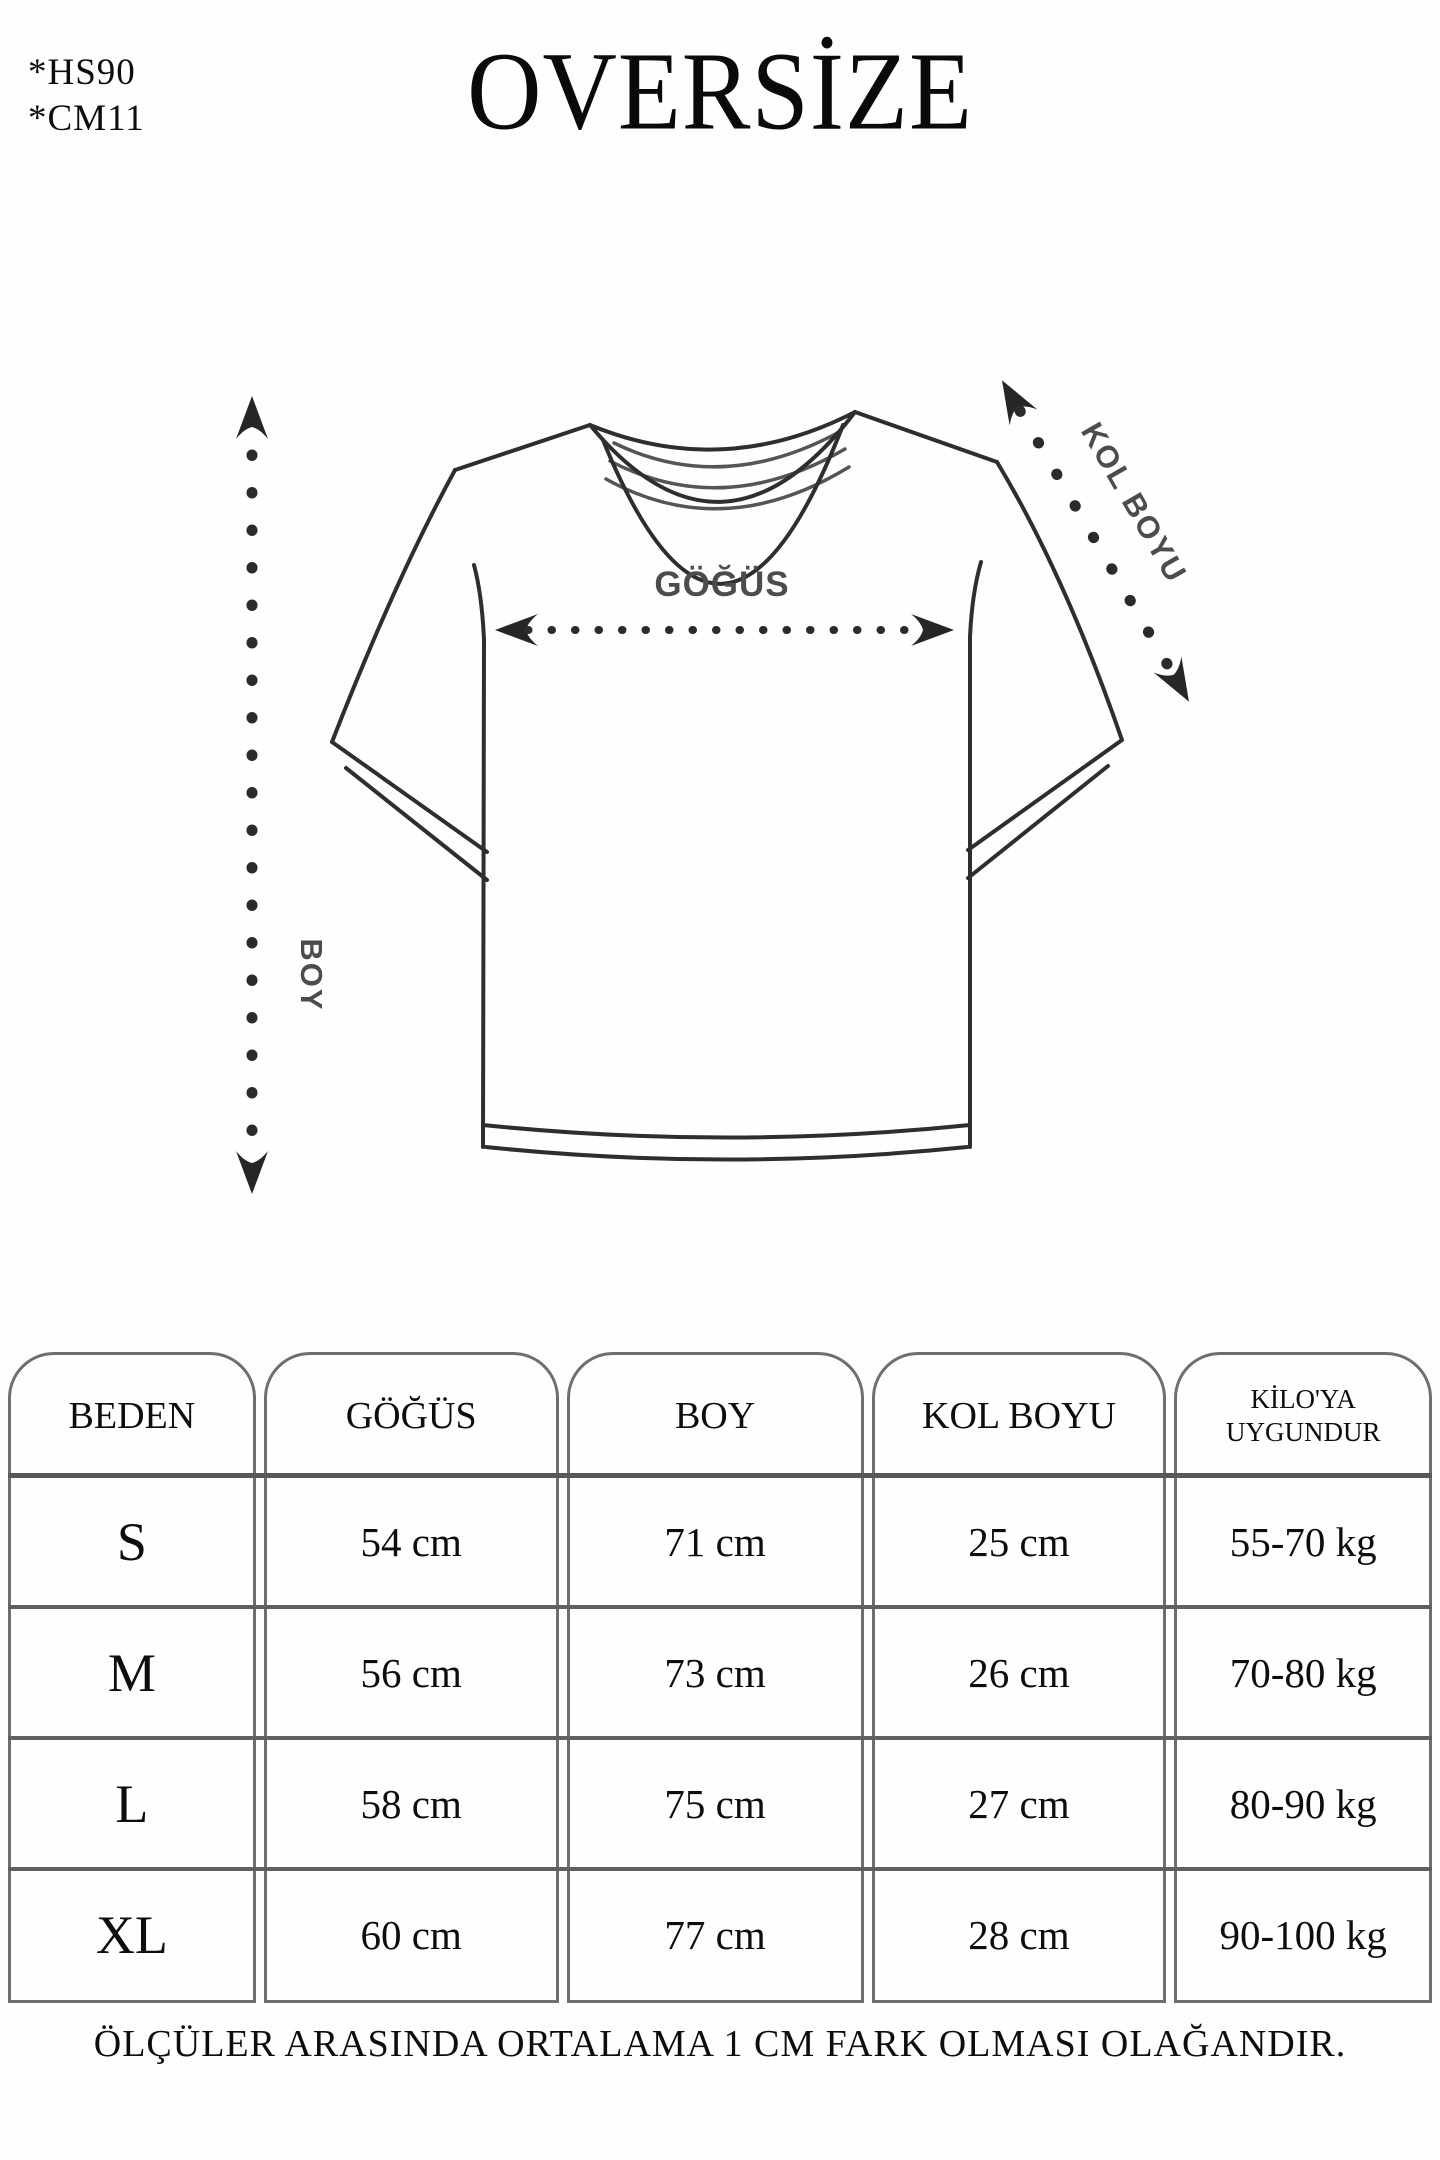 Image resolution: width=1440 pixels, height=2160 pixels. Describe the element at coordinates (1019, 1934) in the screenshot. I see `sleeve-cell: 28 cm` at that location.